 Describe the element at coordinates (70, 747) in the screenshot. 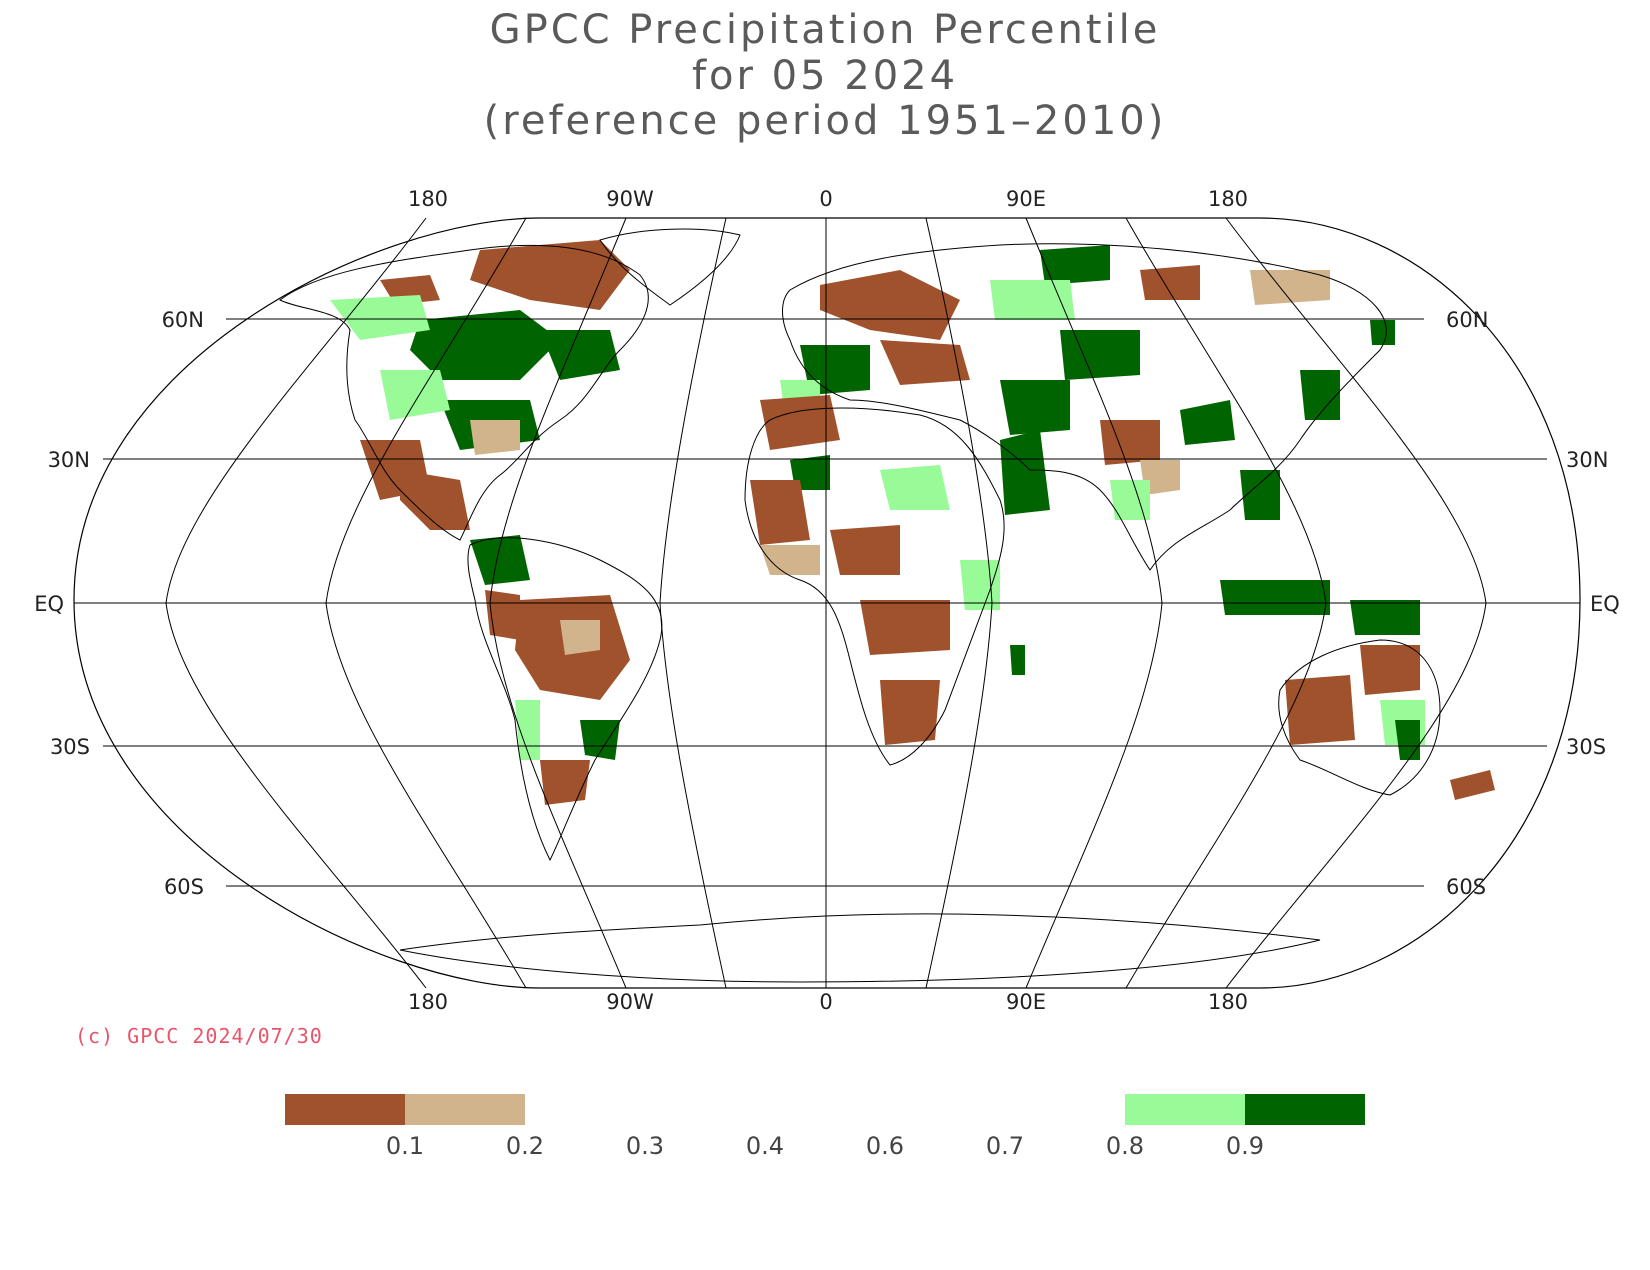

I see `lat-label-left-30s: 30S` at that location.